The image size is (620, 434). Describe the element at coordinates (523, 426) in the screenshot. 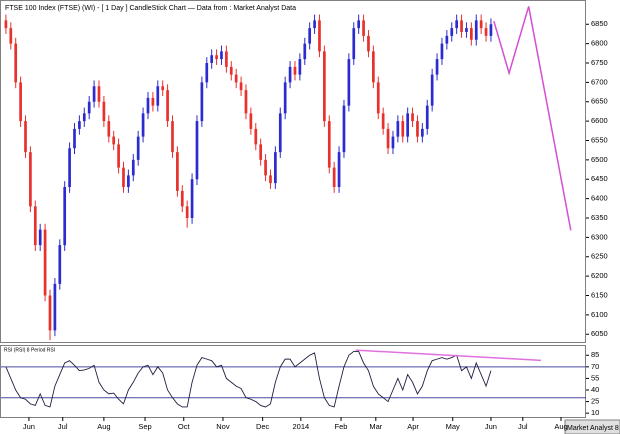

I see `x-tick-label: Jul` at that location.